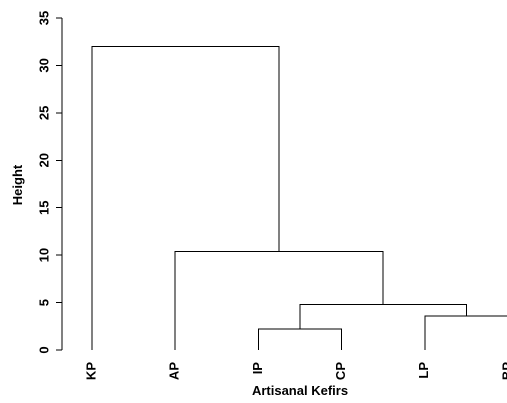  I want to click on leaf-label-lp: LP, so click(423, 370).